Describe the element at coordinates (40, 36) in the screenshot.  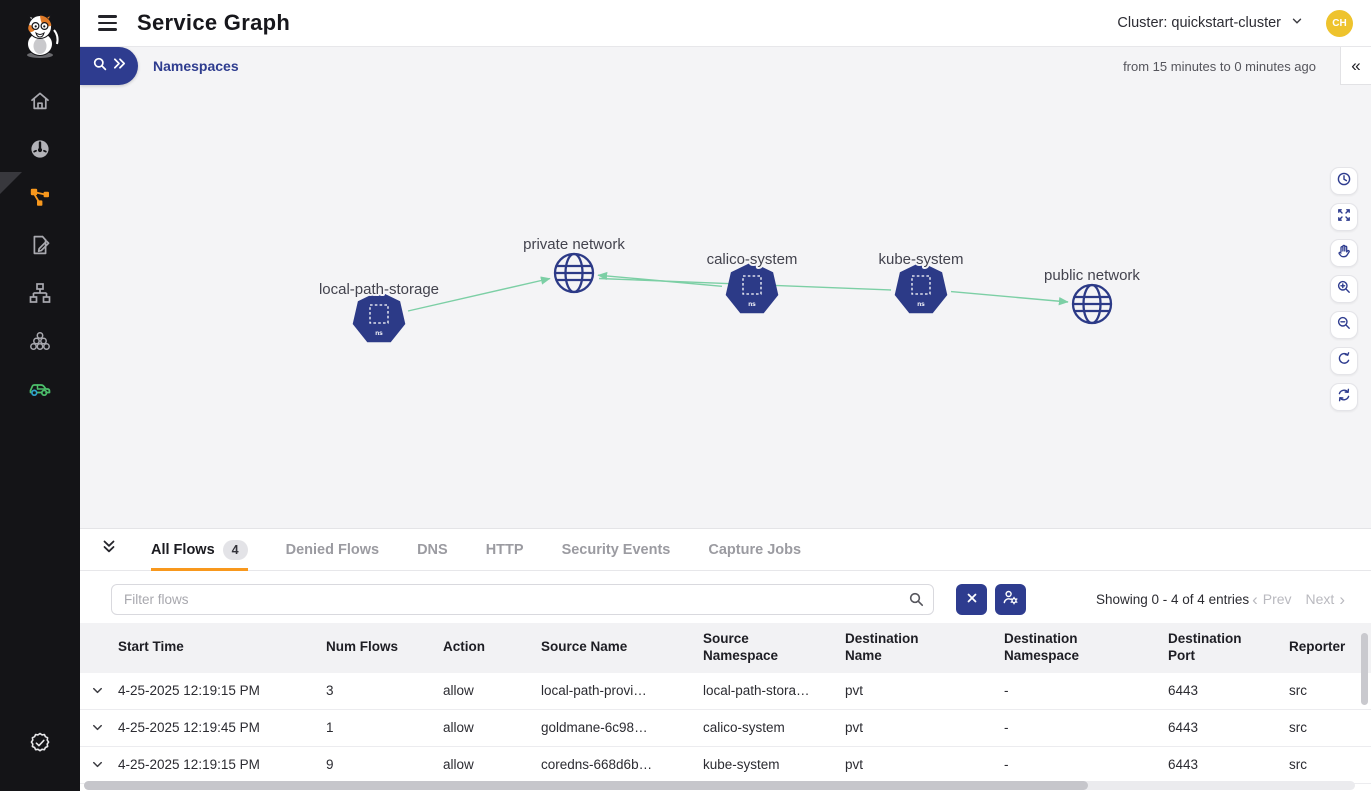
I see `calico-cat-logo` at that location.